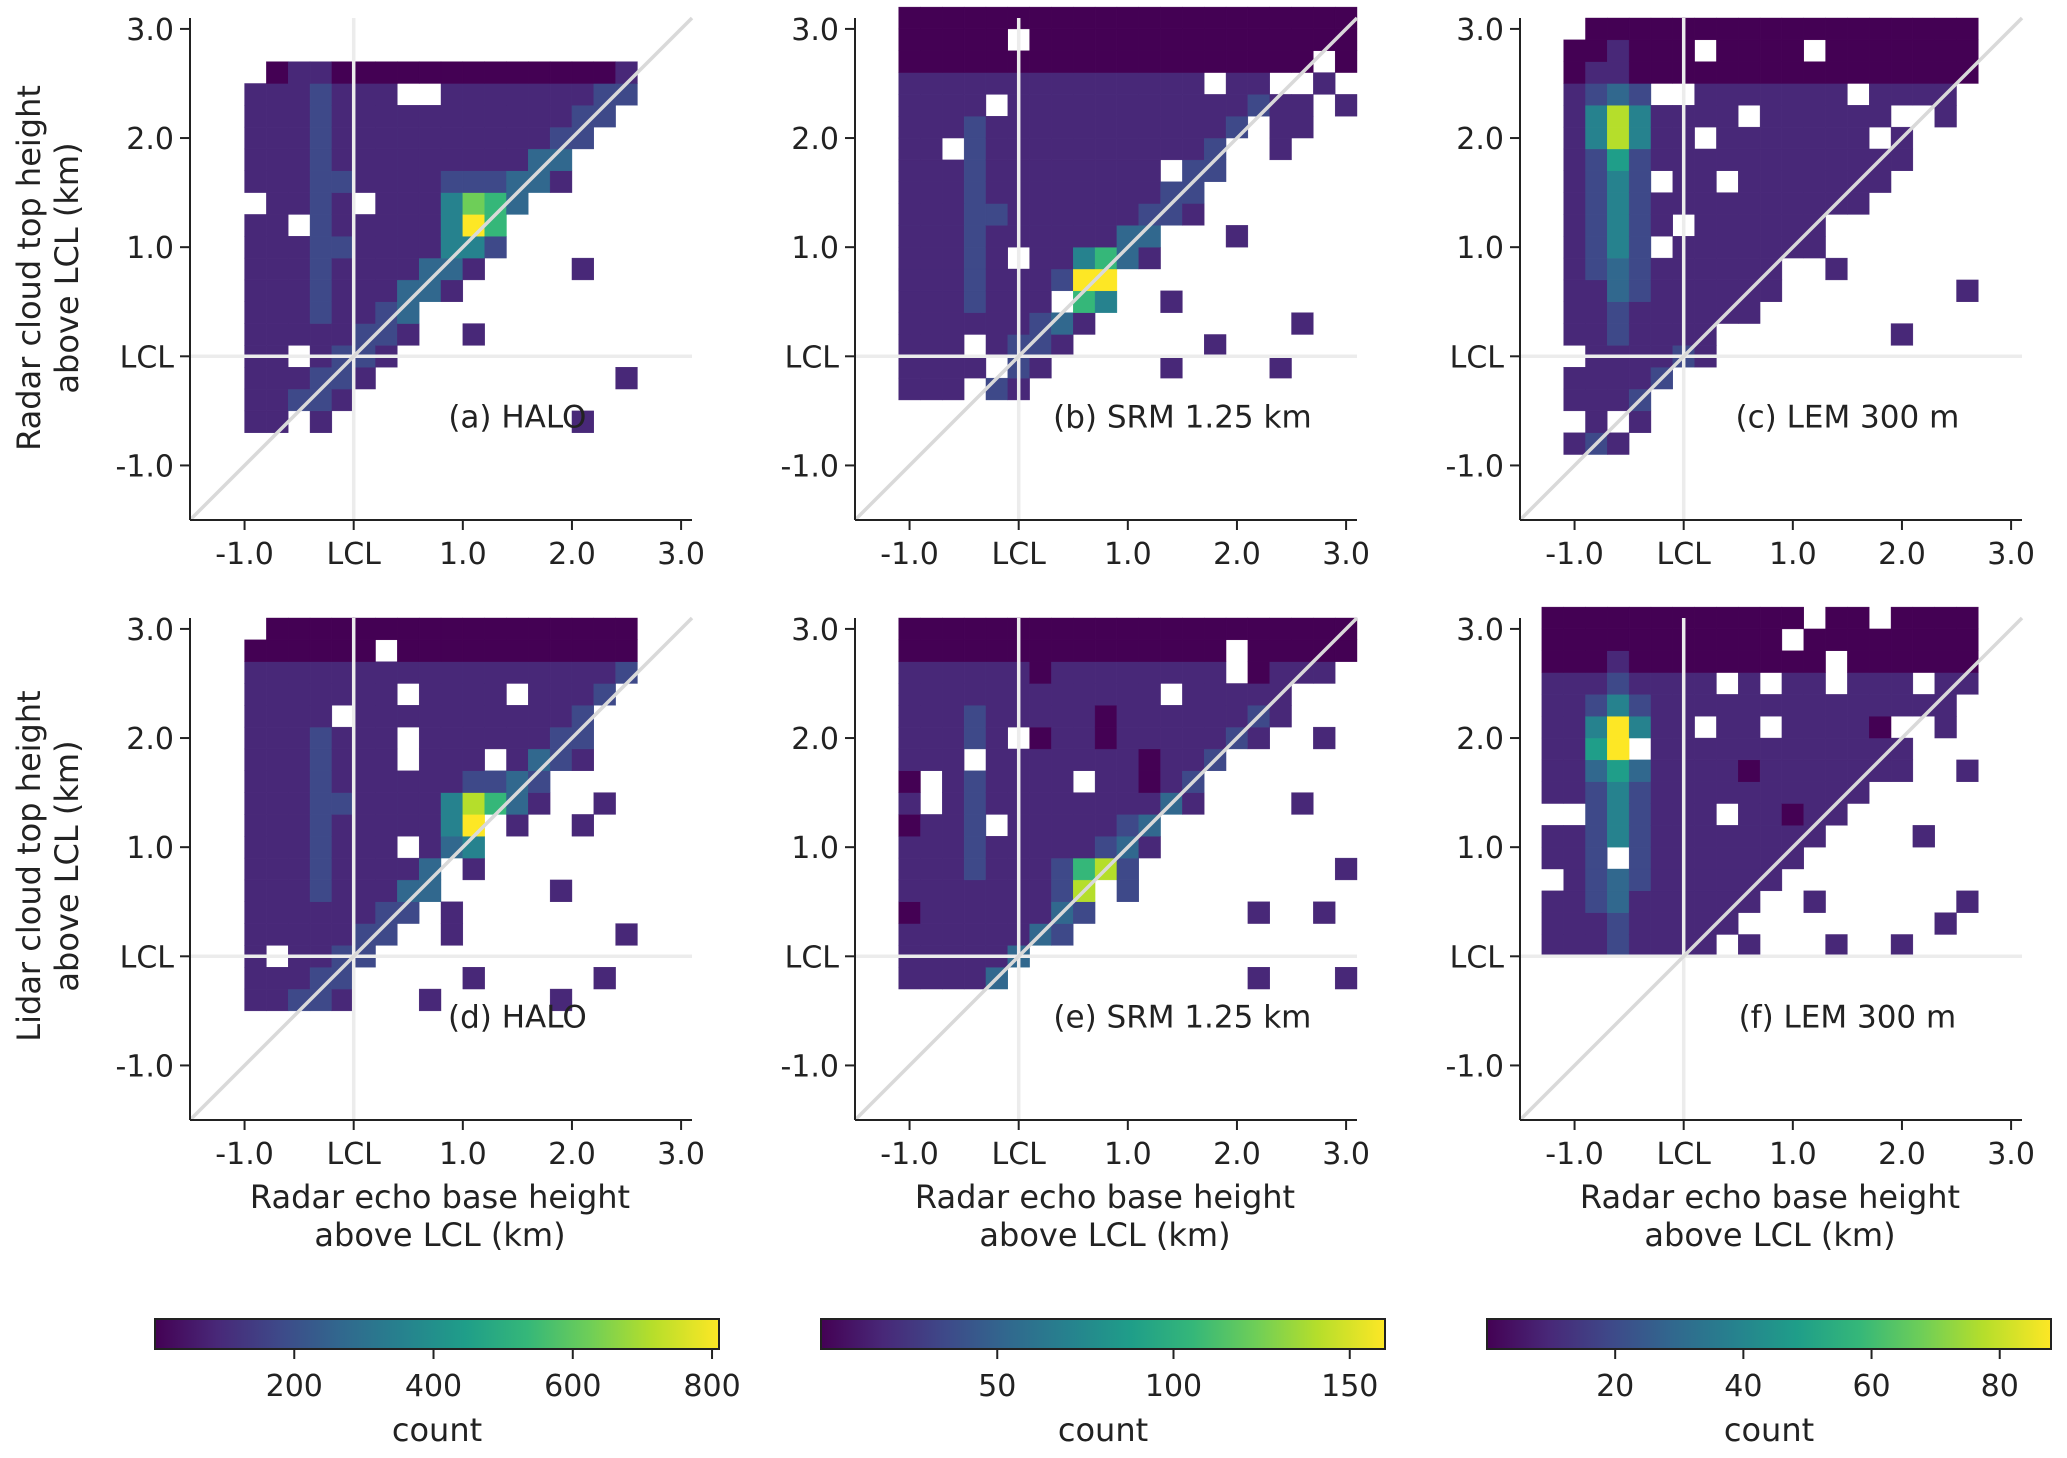  I want to click on colorbar-halo-ticks: 200 400 600 800, so click(503, 1376).